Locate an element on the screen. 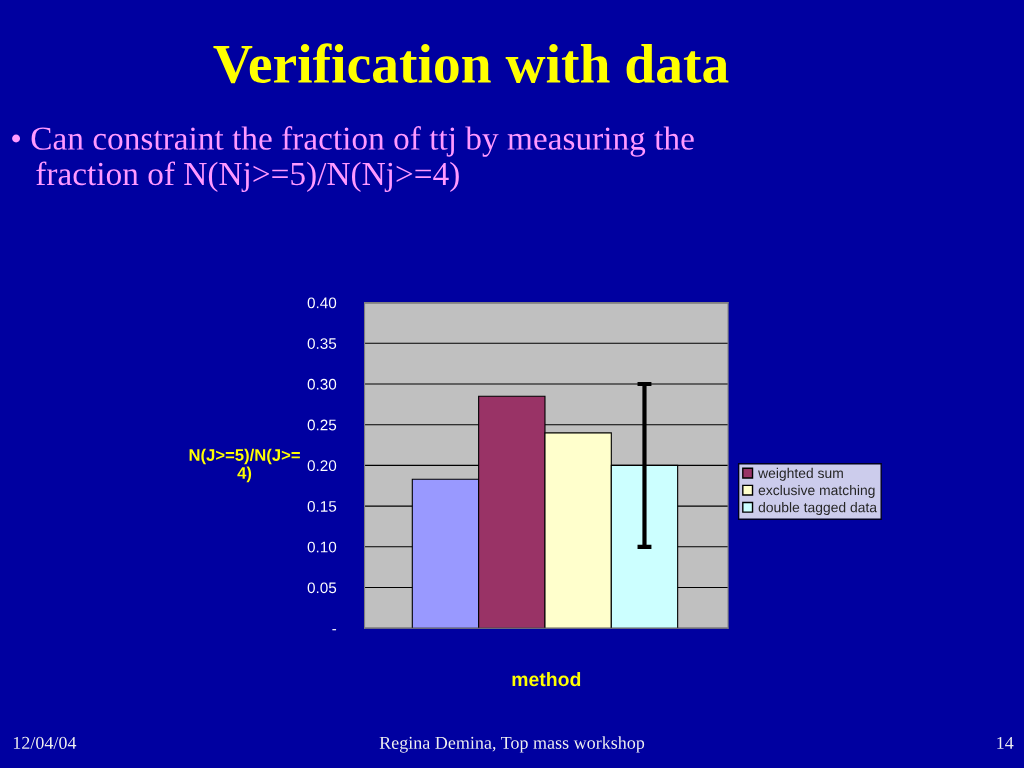  y-axis-title: N(J>=5)/N(J>= 4) is located at coordinates (244, 465).